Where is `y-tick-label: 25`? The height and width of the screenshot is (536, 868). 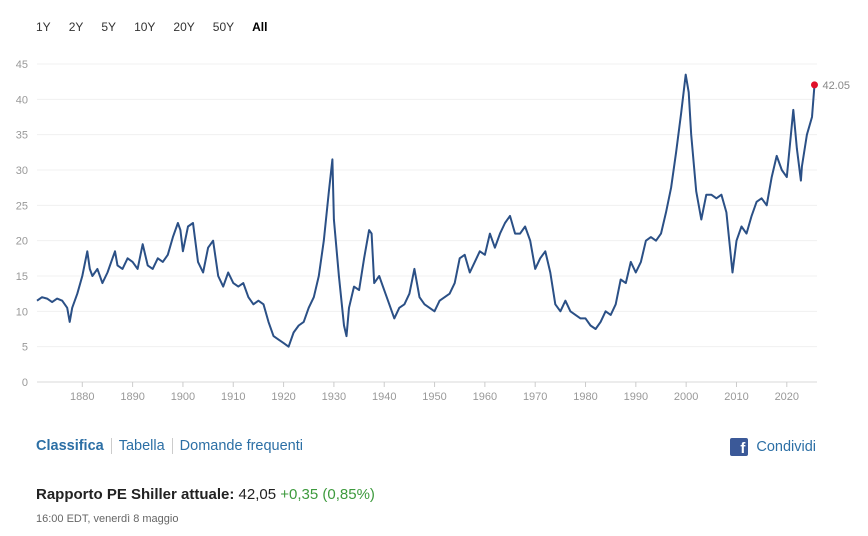
y-tick-label: 25 is located at coordinates (22, 206).